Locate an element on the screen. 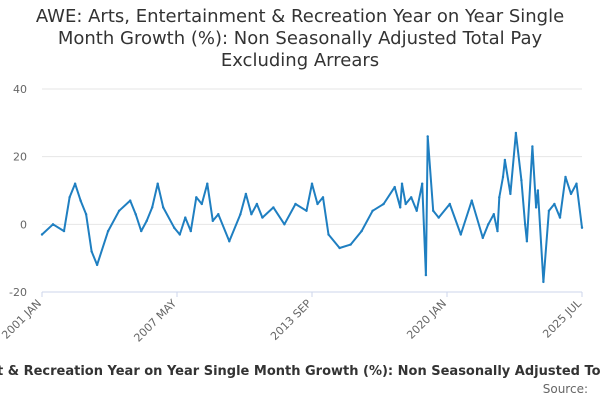 Image resolution: width=600 pixels, height=400 pixels. y-tick-label: 40 is located at coordinates (20, 89).